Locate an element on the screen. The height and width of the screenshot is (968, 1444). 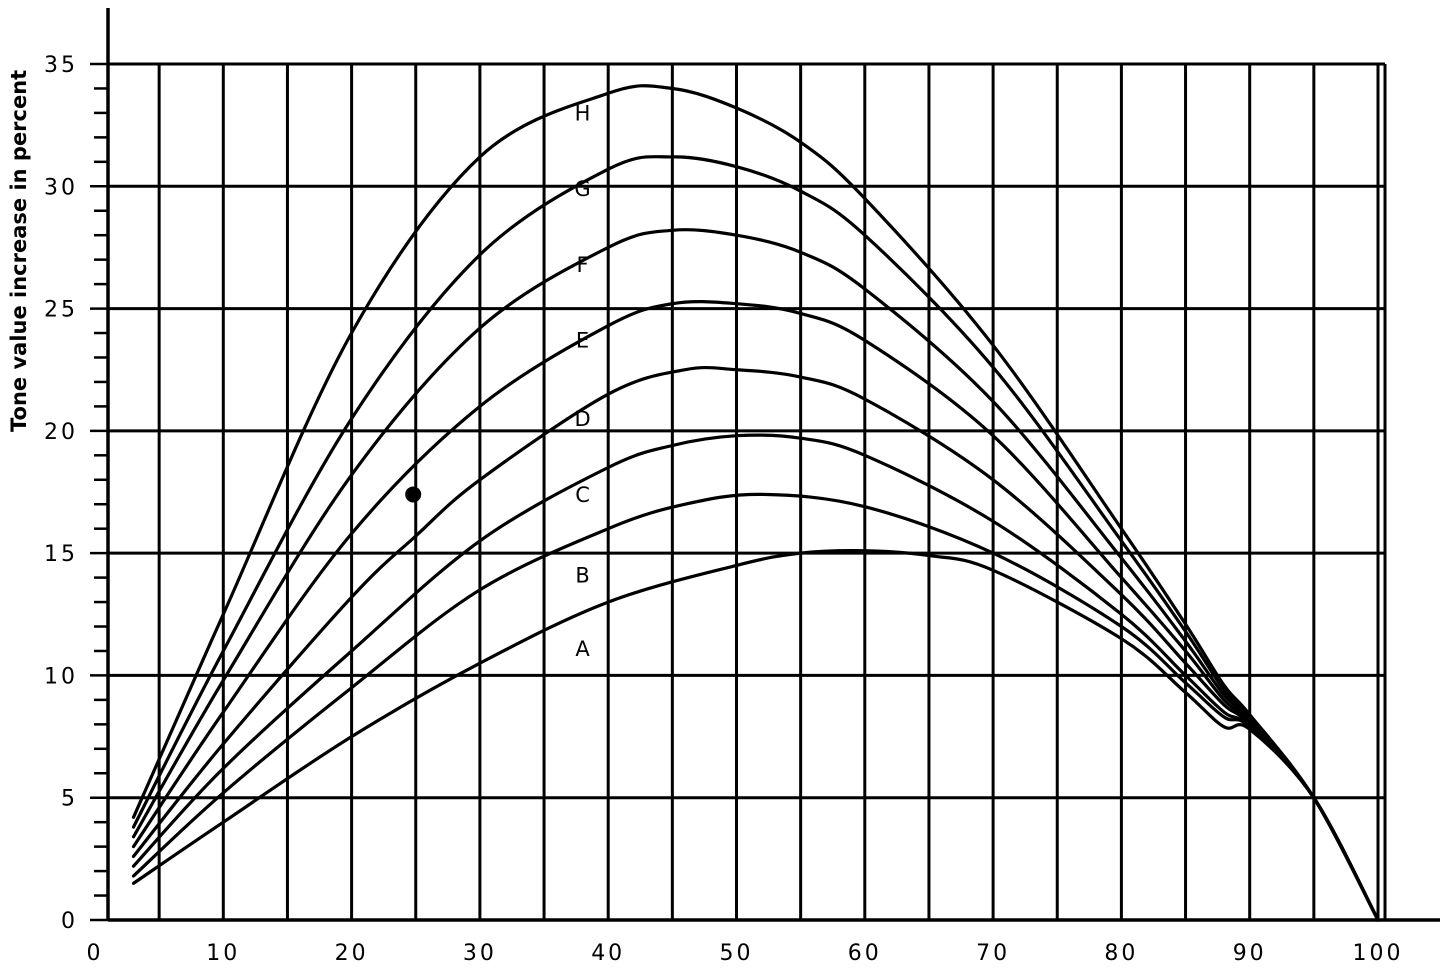
x-tick-label: 100 is located at coordinates (1378, 953).